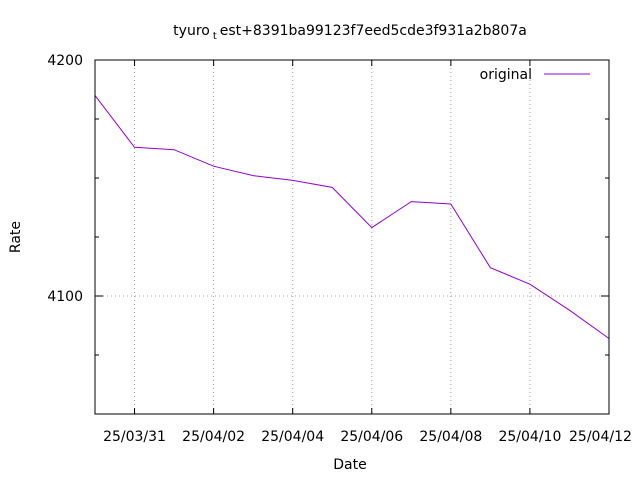 This screenshot has width=640, height=480. What do you see at coordinates (191, 31) in the screenshot?
I see `title-main: tyuro` at bounding box center [191, 31].